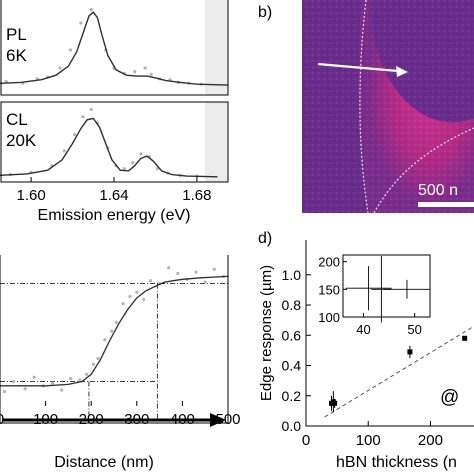 This screenshot has width=474, height=474. What do you see at coordinates (114, 215) in the screenshot?
I see `cl-x-axis-label: Emission energy (eV)` at bounding box center [114, 215].